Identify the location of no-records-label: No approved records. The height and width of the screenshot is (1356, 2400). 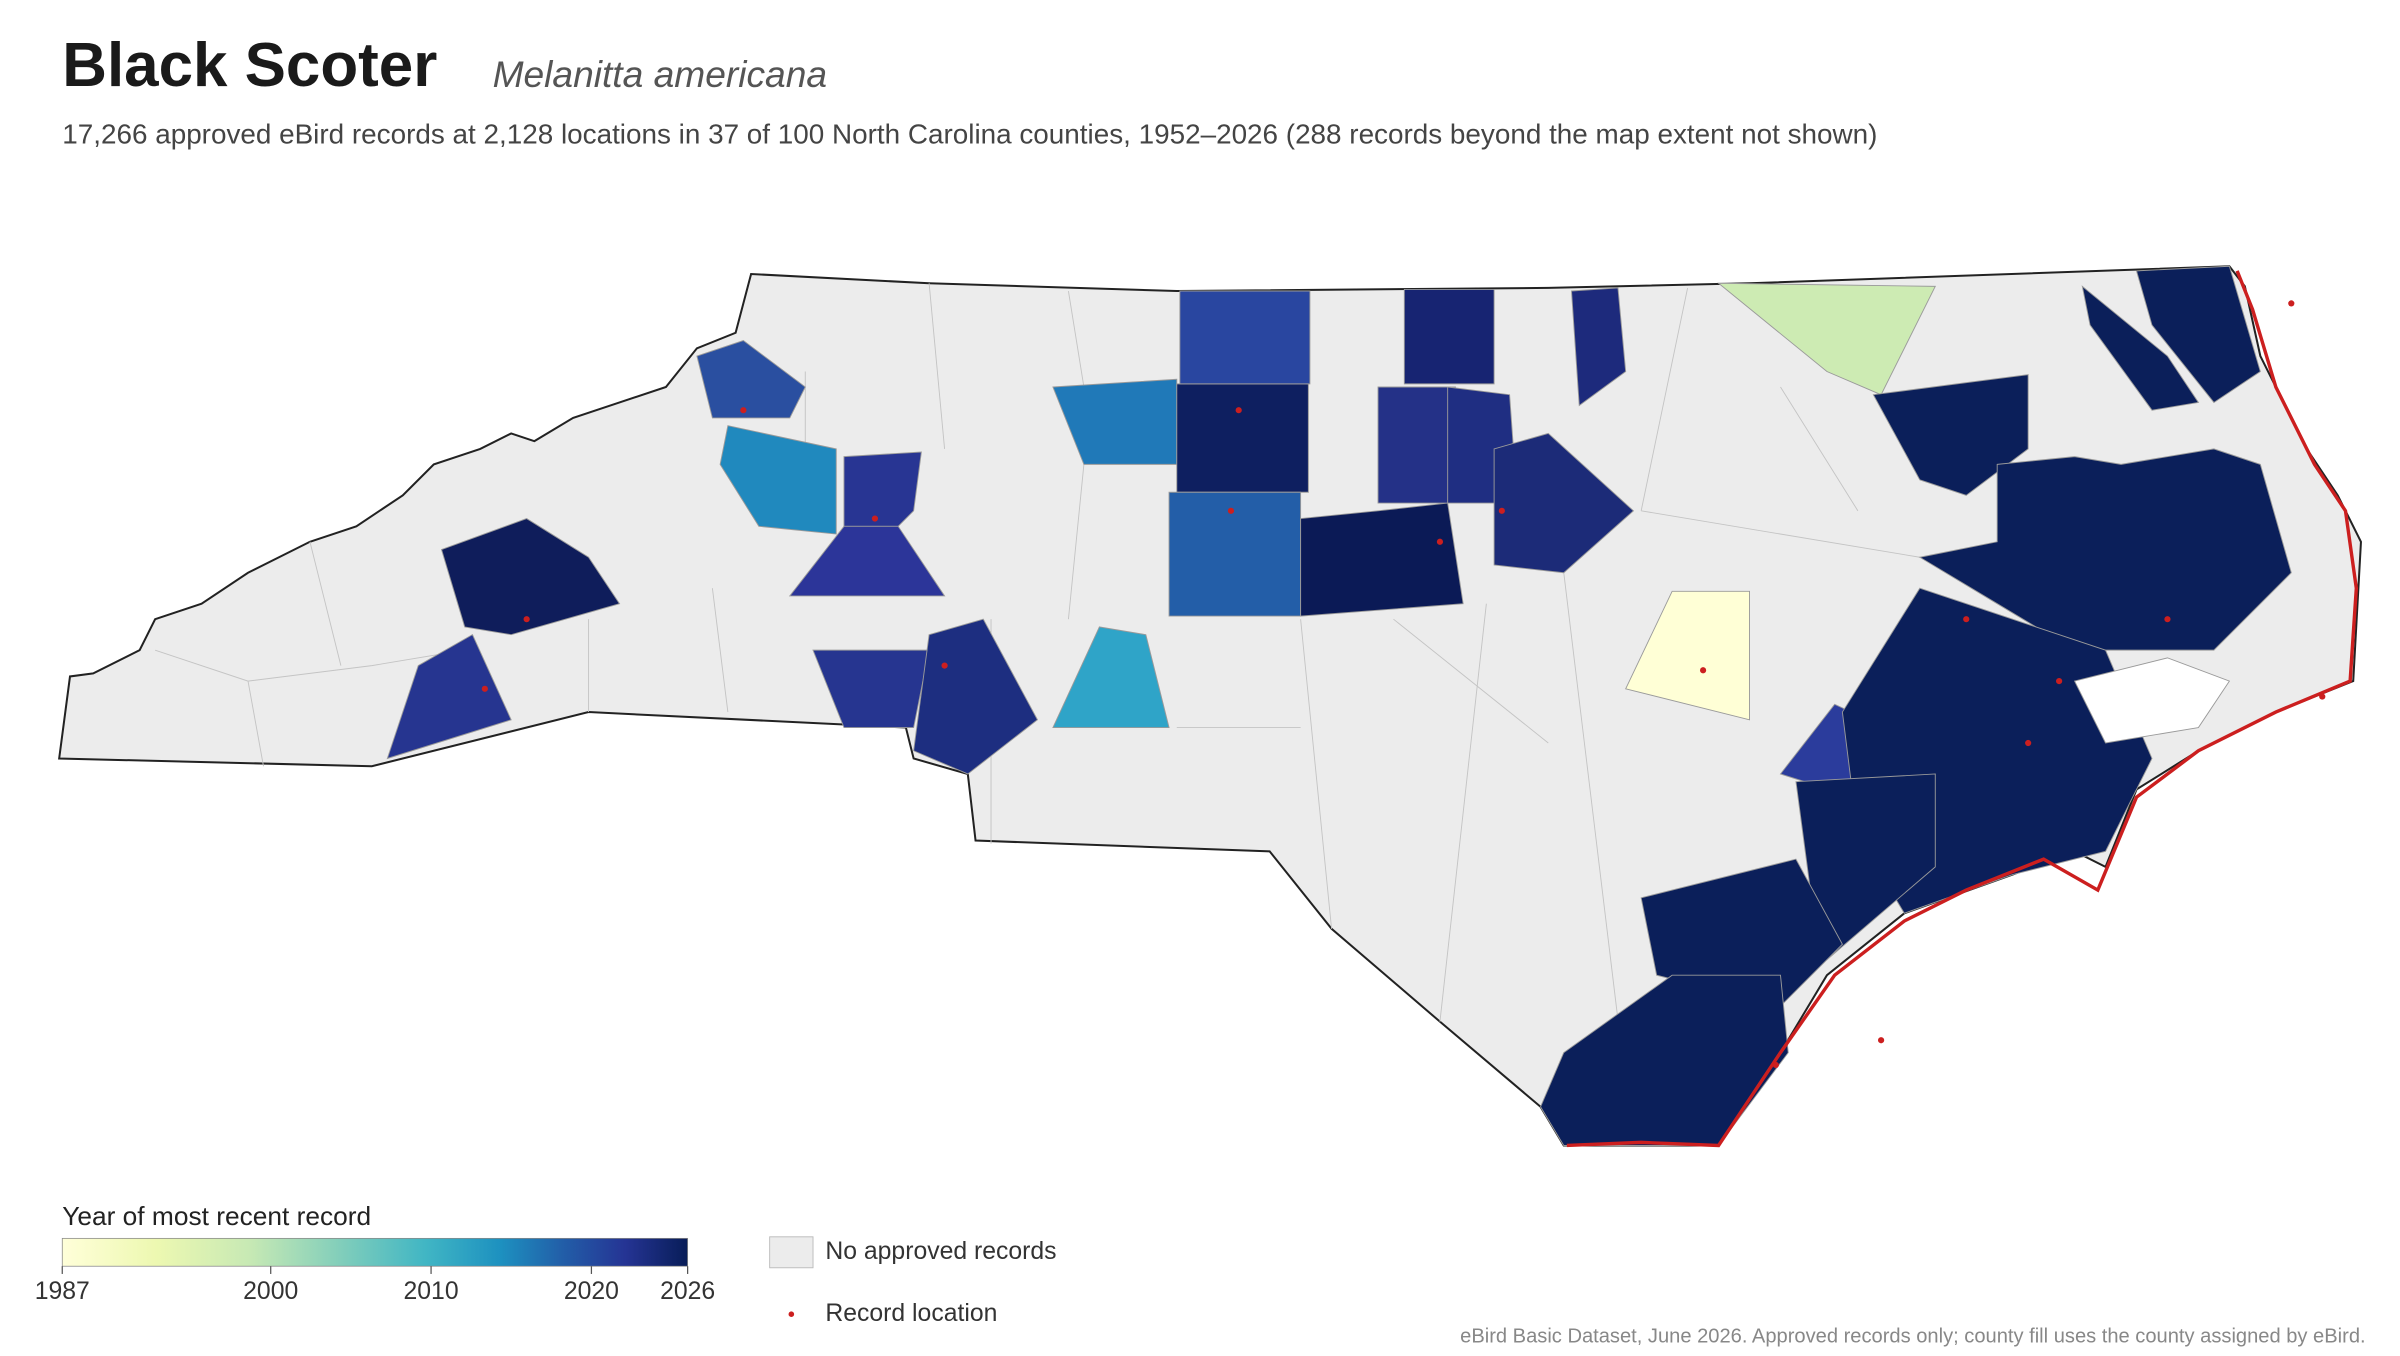
(940, 1251).